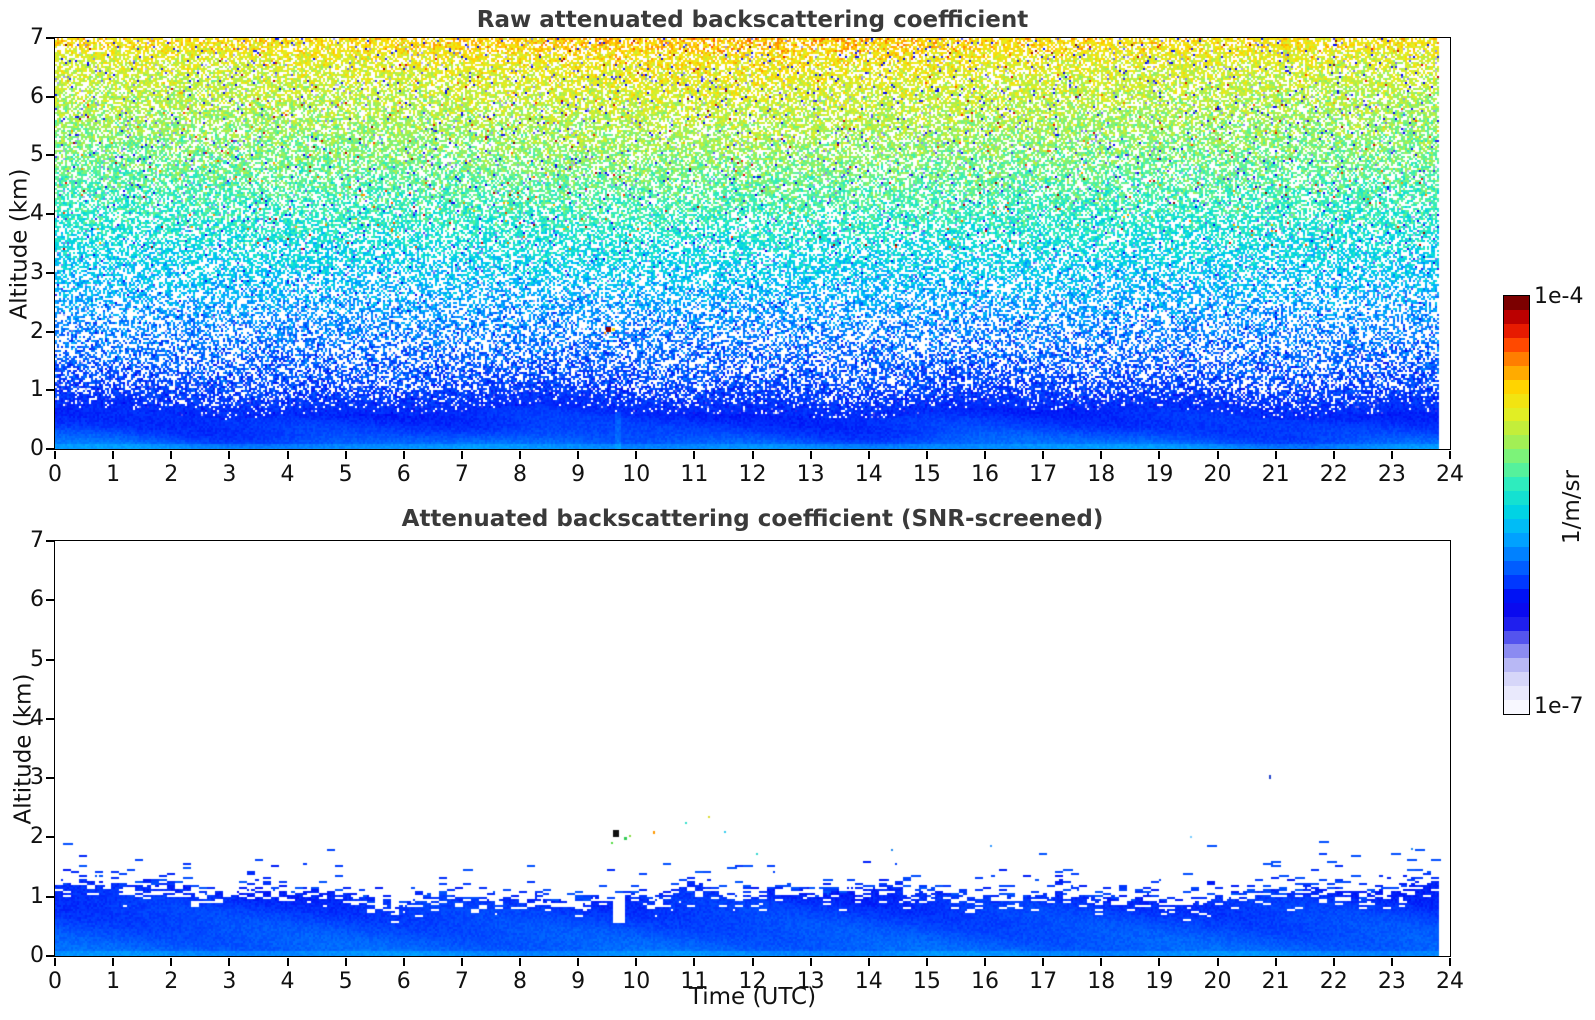 This screenshot has height=1020, width=1595. Describe the element at coordinates (1450, 981) in the screenshot. I see `x-tick-label: 24` at that location.